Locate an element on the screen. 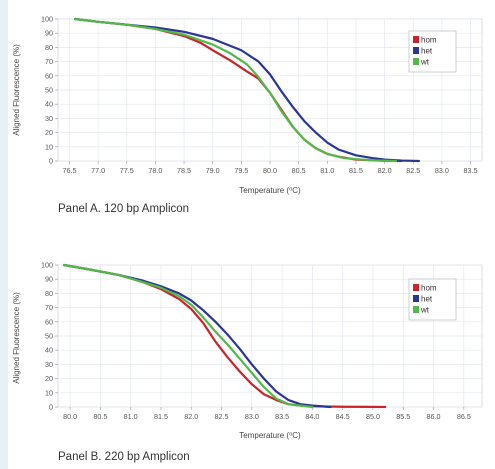 The height and width of the screenshot is (469, 495). x-tick-label: 86.0 is located at coordinates (434, 416).